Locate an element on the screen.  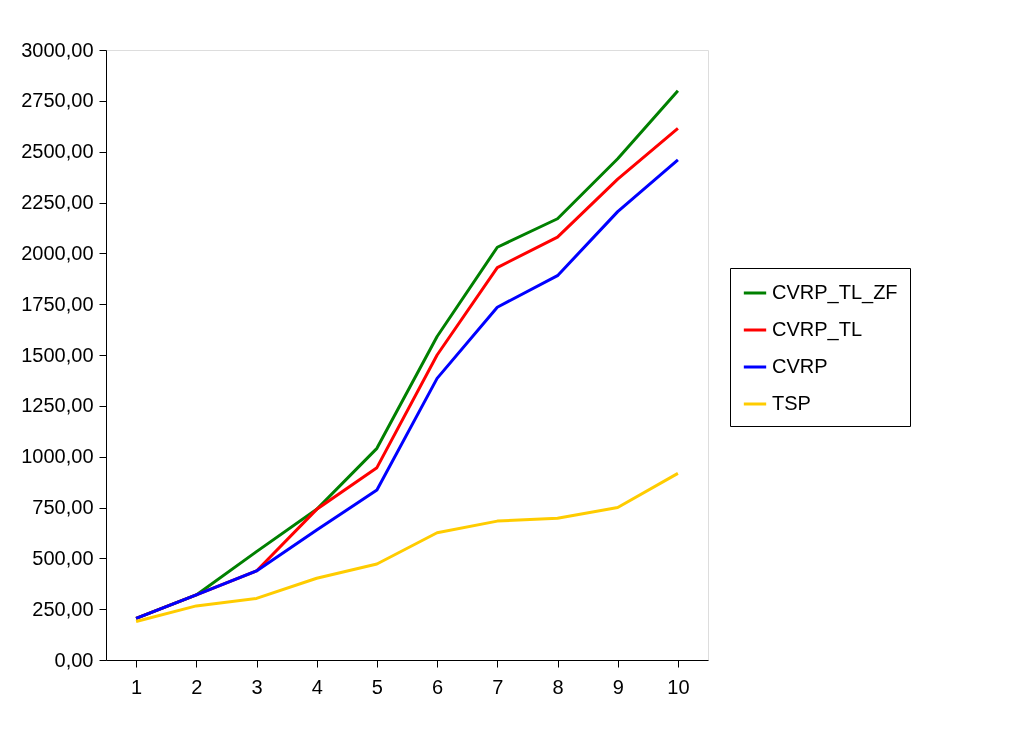
y-tick-label: 3000,00 is located at coordinates (57, 49).